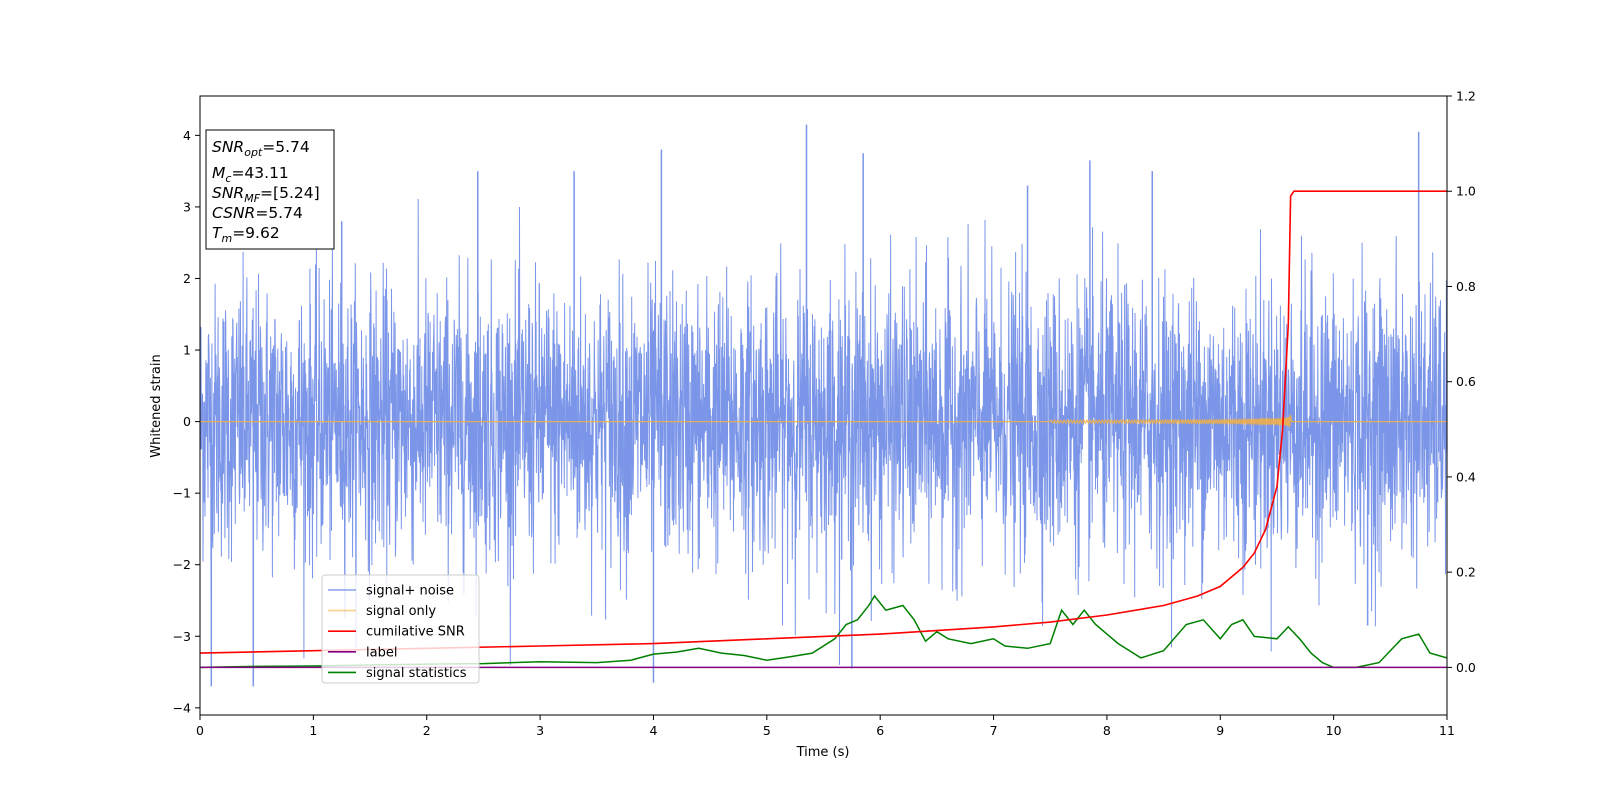  I want to click on y-tick-label: −4, so click(182, 707).